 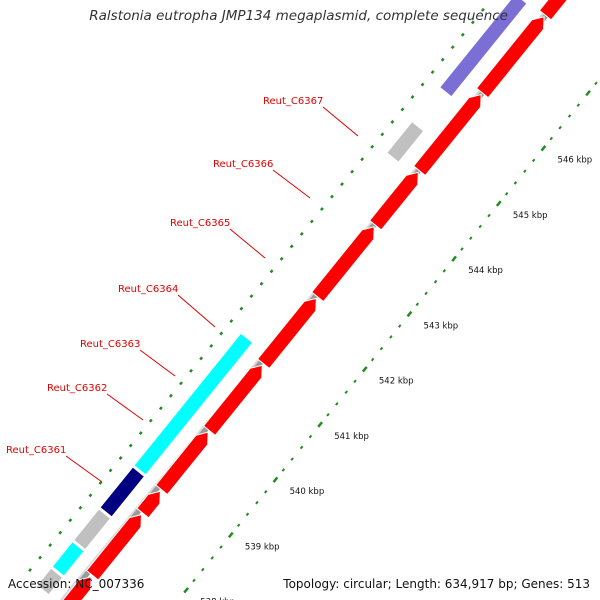 I want to click on kbp-label-3: 541 kbp, so click(x=351, y=437).